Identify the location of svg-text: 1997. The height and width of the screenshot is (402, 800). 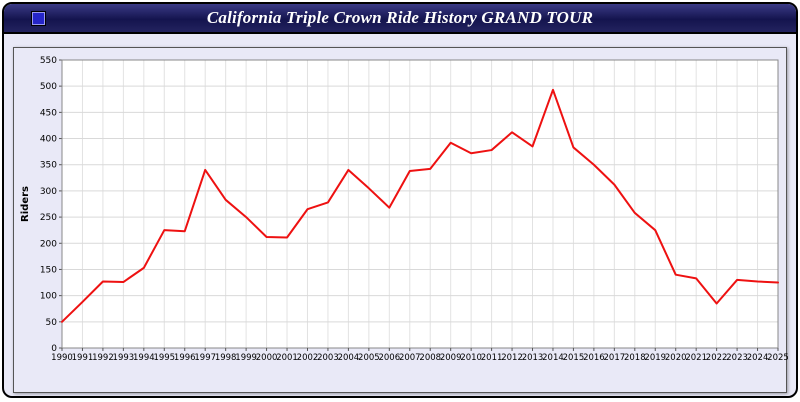
(205, 358).